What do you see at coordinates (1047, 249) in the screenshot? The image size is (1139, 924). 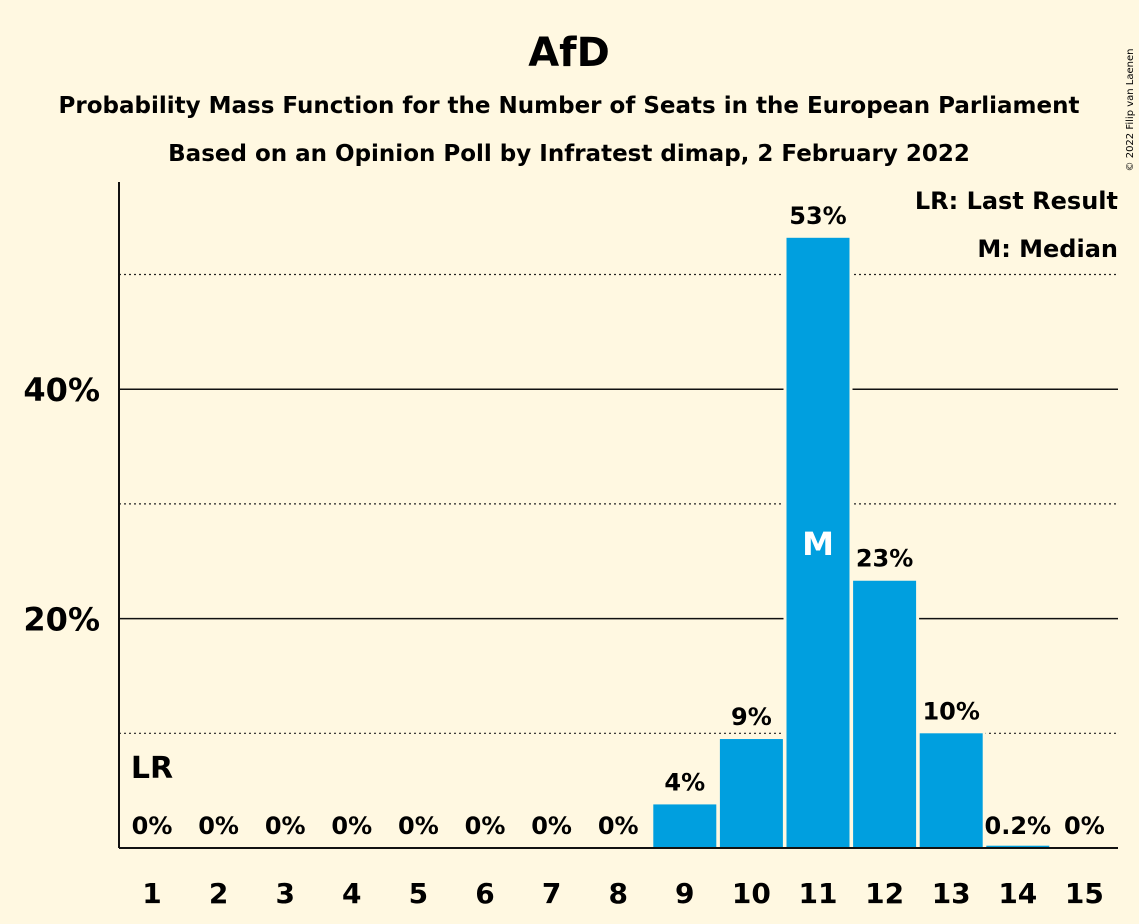 I see `legend-entry: M: Median` at bounding box center [1047, 249].